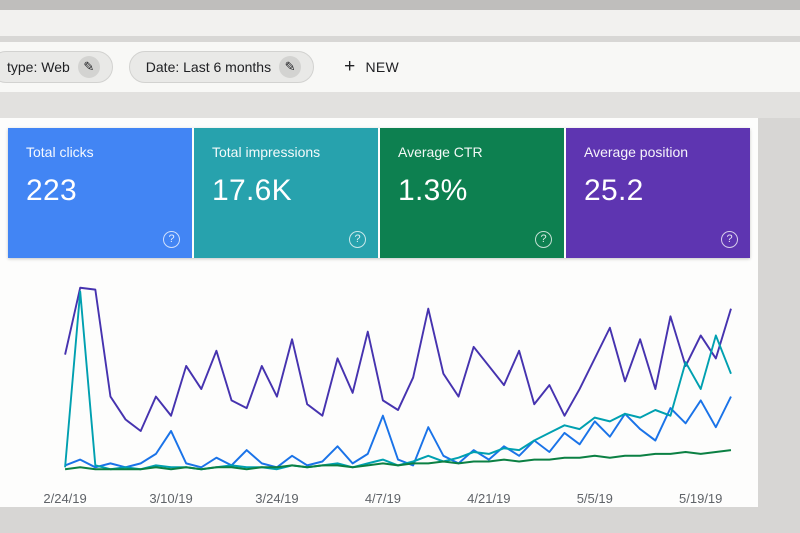 This screenshot has height=533, width=800. What do you see at coordinates (636, 152) in the screenshot?
I see `metric-card-label: Average position` at bounding box center [636, 152].